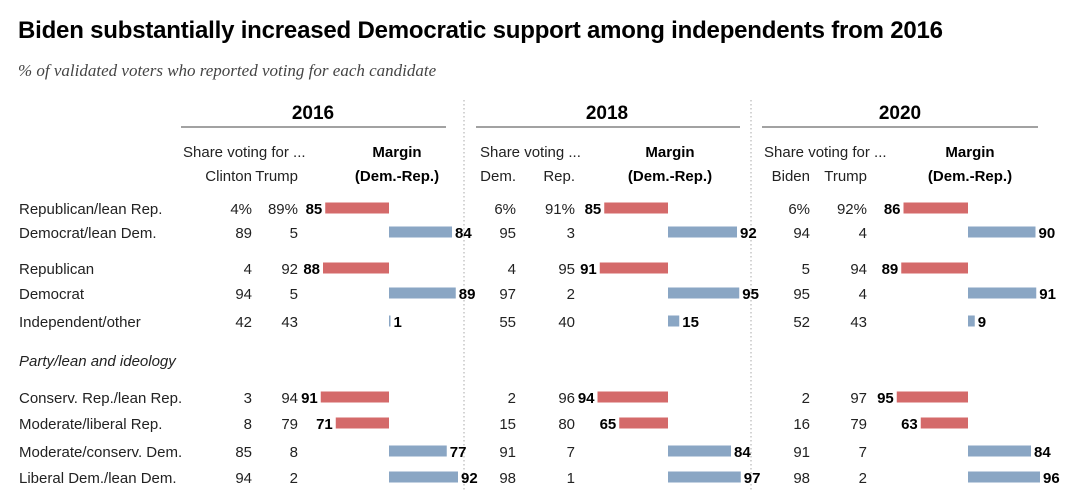 The image size is (1080, 502). I want to click on rep-share-2020-5: 43, so click(858, 322).